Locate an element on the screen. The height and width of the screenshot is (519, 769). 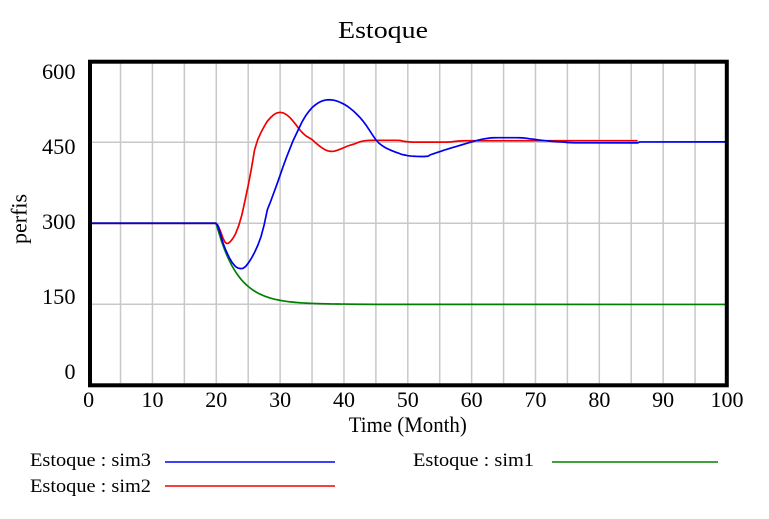
svg-text: Estoque : sim1 is located at coordinates (473, 460).